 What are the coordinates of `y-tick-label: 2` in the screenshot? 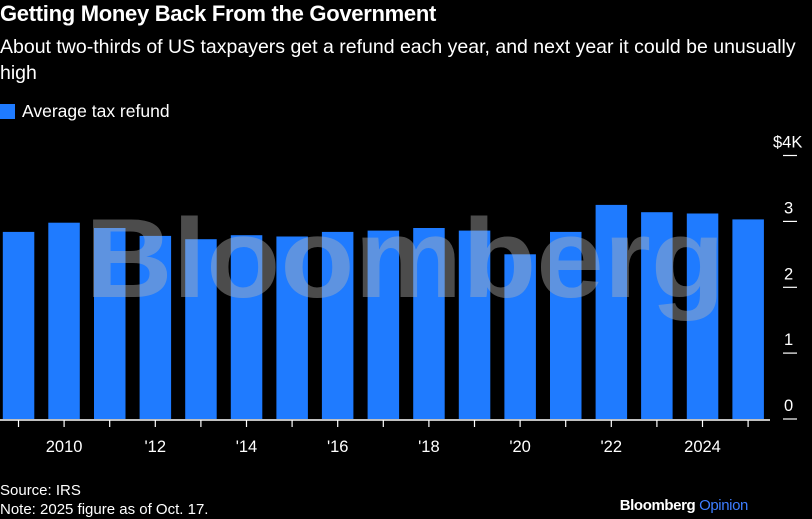 It's located at (788, 274).